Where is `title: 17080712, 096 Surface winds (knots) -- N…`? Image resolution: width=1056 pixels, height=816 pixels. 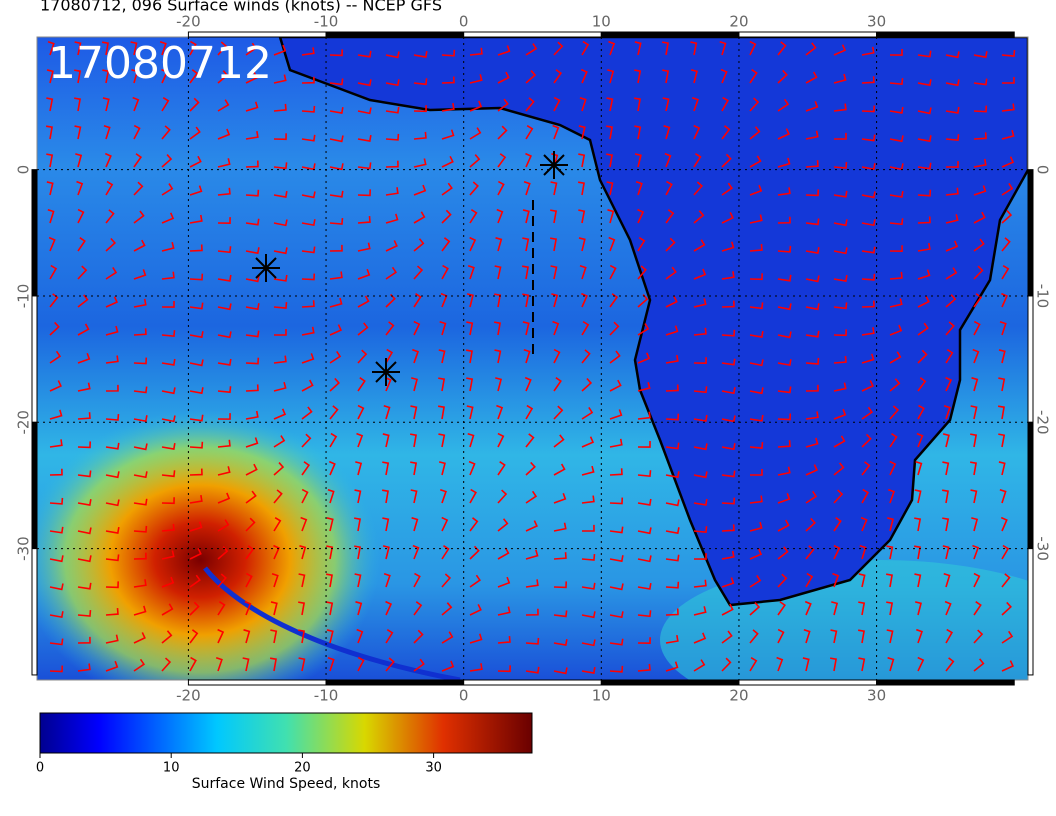
title: 17080712, 096 Surface winds (knots) -- N… is located at coordinates (241, 7).